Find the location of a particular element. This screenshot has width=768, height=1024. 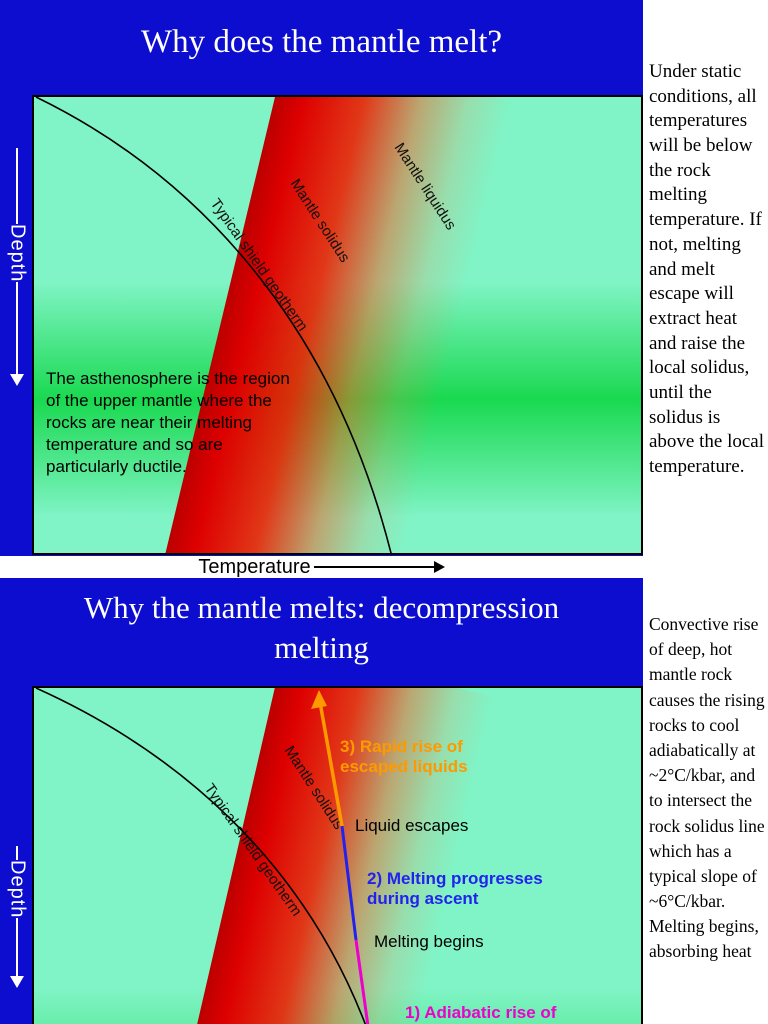

temperature-axis-line is located at coordinates (373, 567).